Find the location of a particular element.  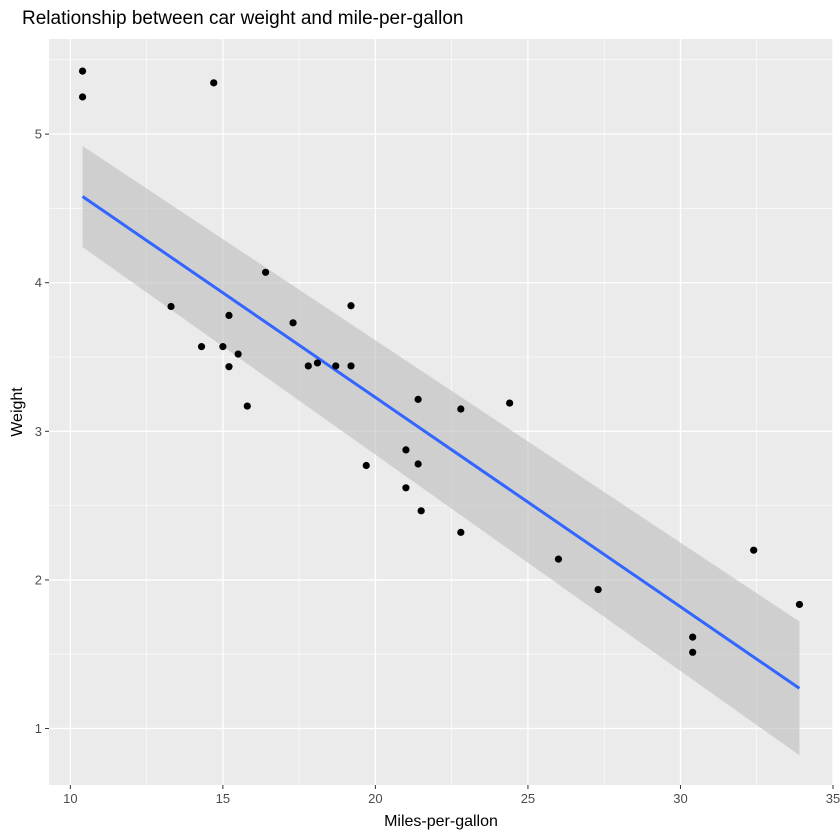

y-axis: 1 2 3 4 5 is located at coordinates (42, 431).